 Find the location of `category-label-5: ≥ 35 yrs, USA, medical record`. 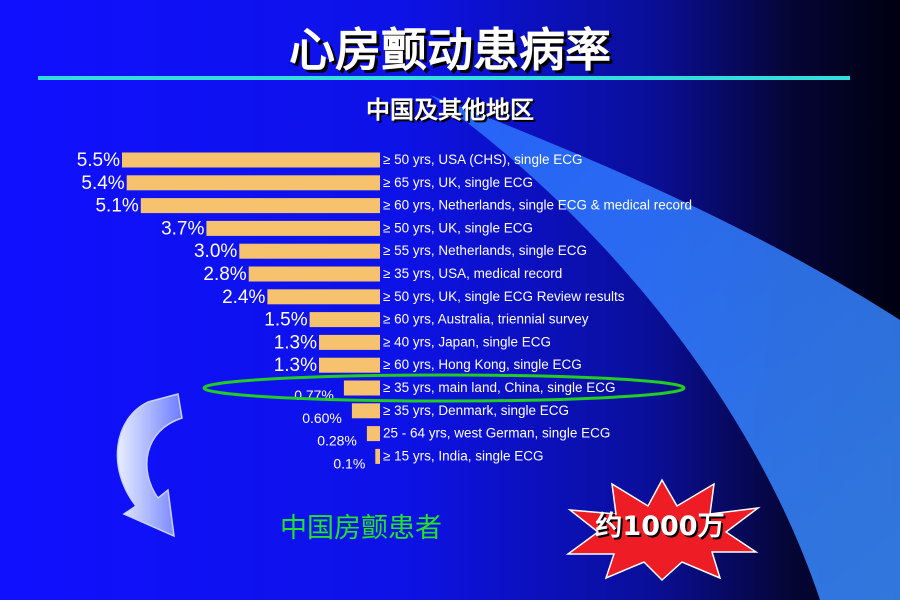

category-label-5: ≥ 35 yrs, USA, medical record is located at coordinates (472, 273).